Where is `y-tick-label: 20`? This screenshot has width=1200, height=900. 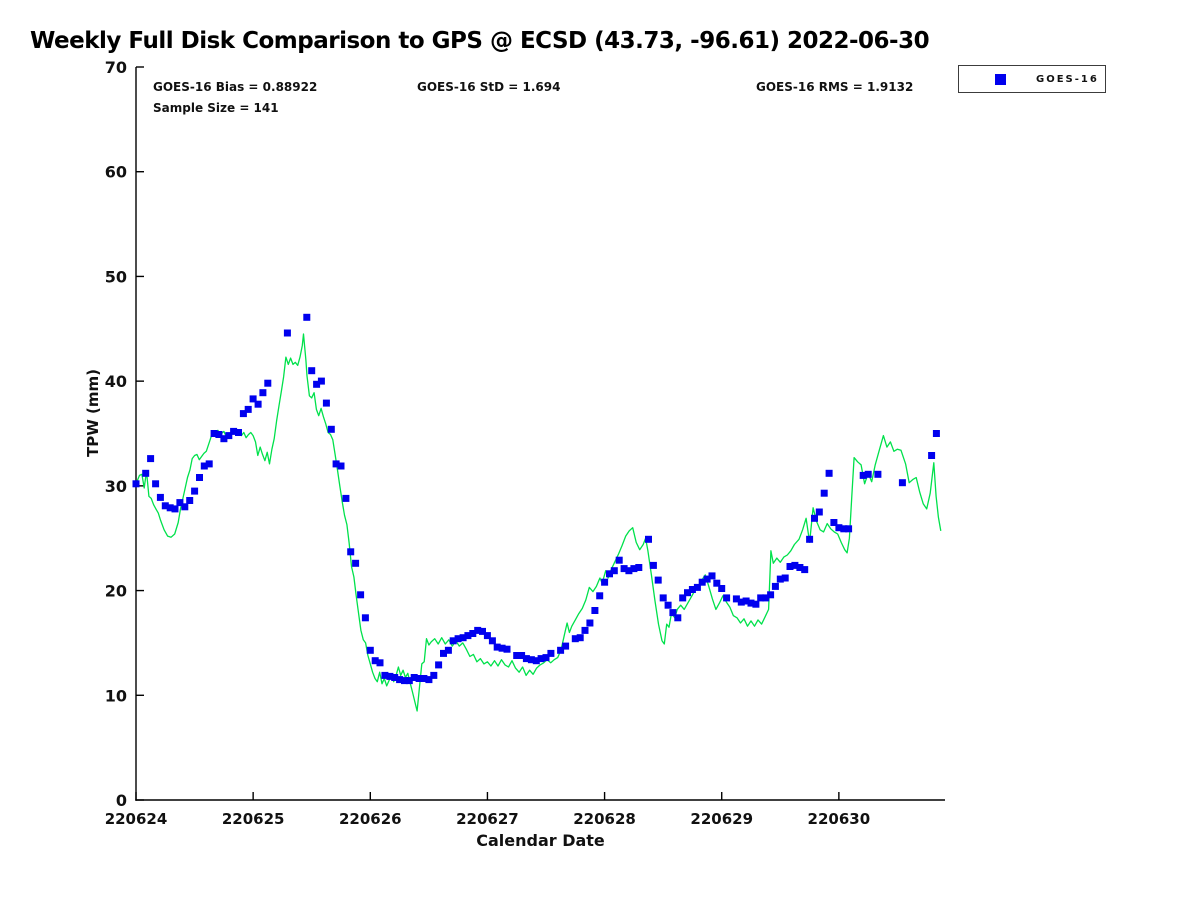
y-tick-label: 20 is located at coordinates (116, 591).